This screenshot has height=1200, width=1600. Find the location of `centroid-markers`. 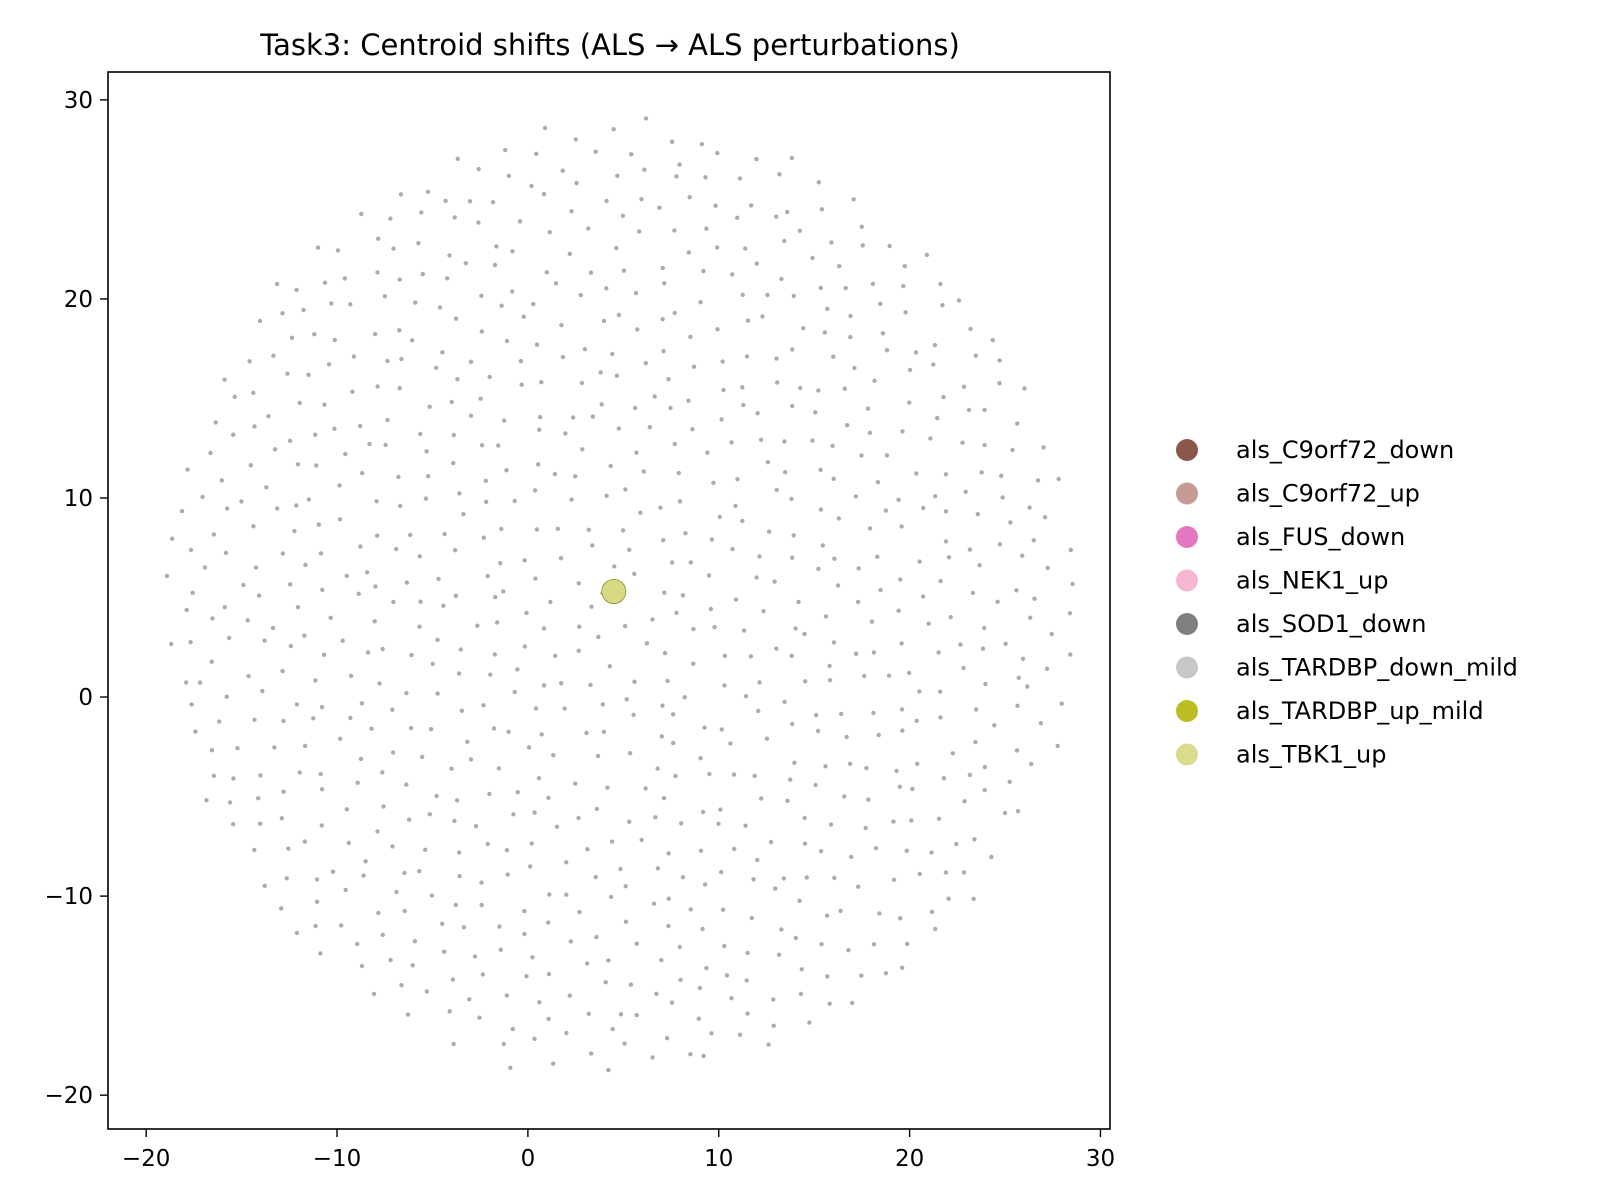

centroid-markers is located at coordinates (614, 591).